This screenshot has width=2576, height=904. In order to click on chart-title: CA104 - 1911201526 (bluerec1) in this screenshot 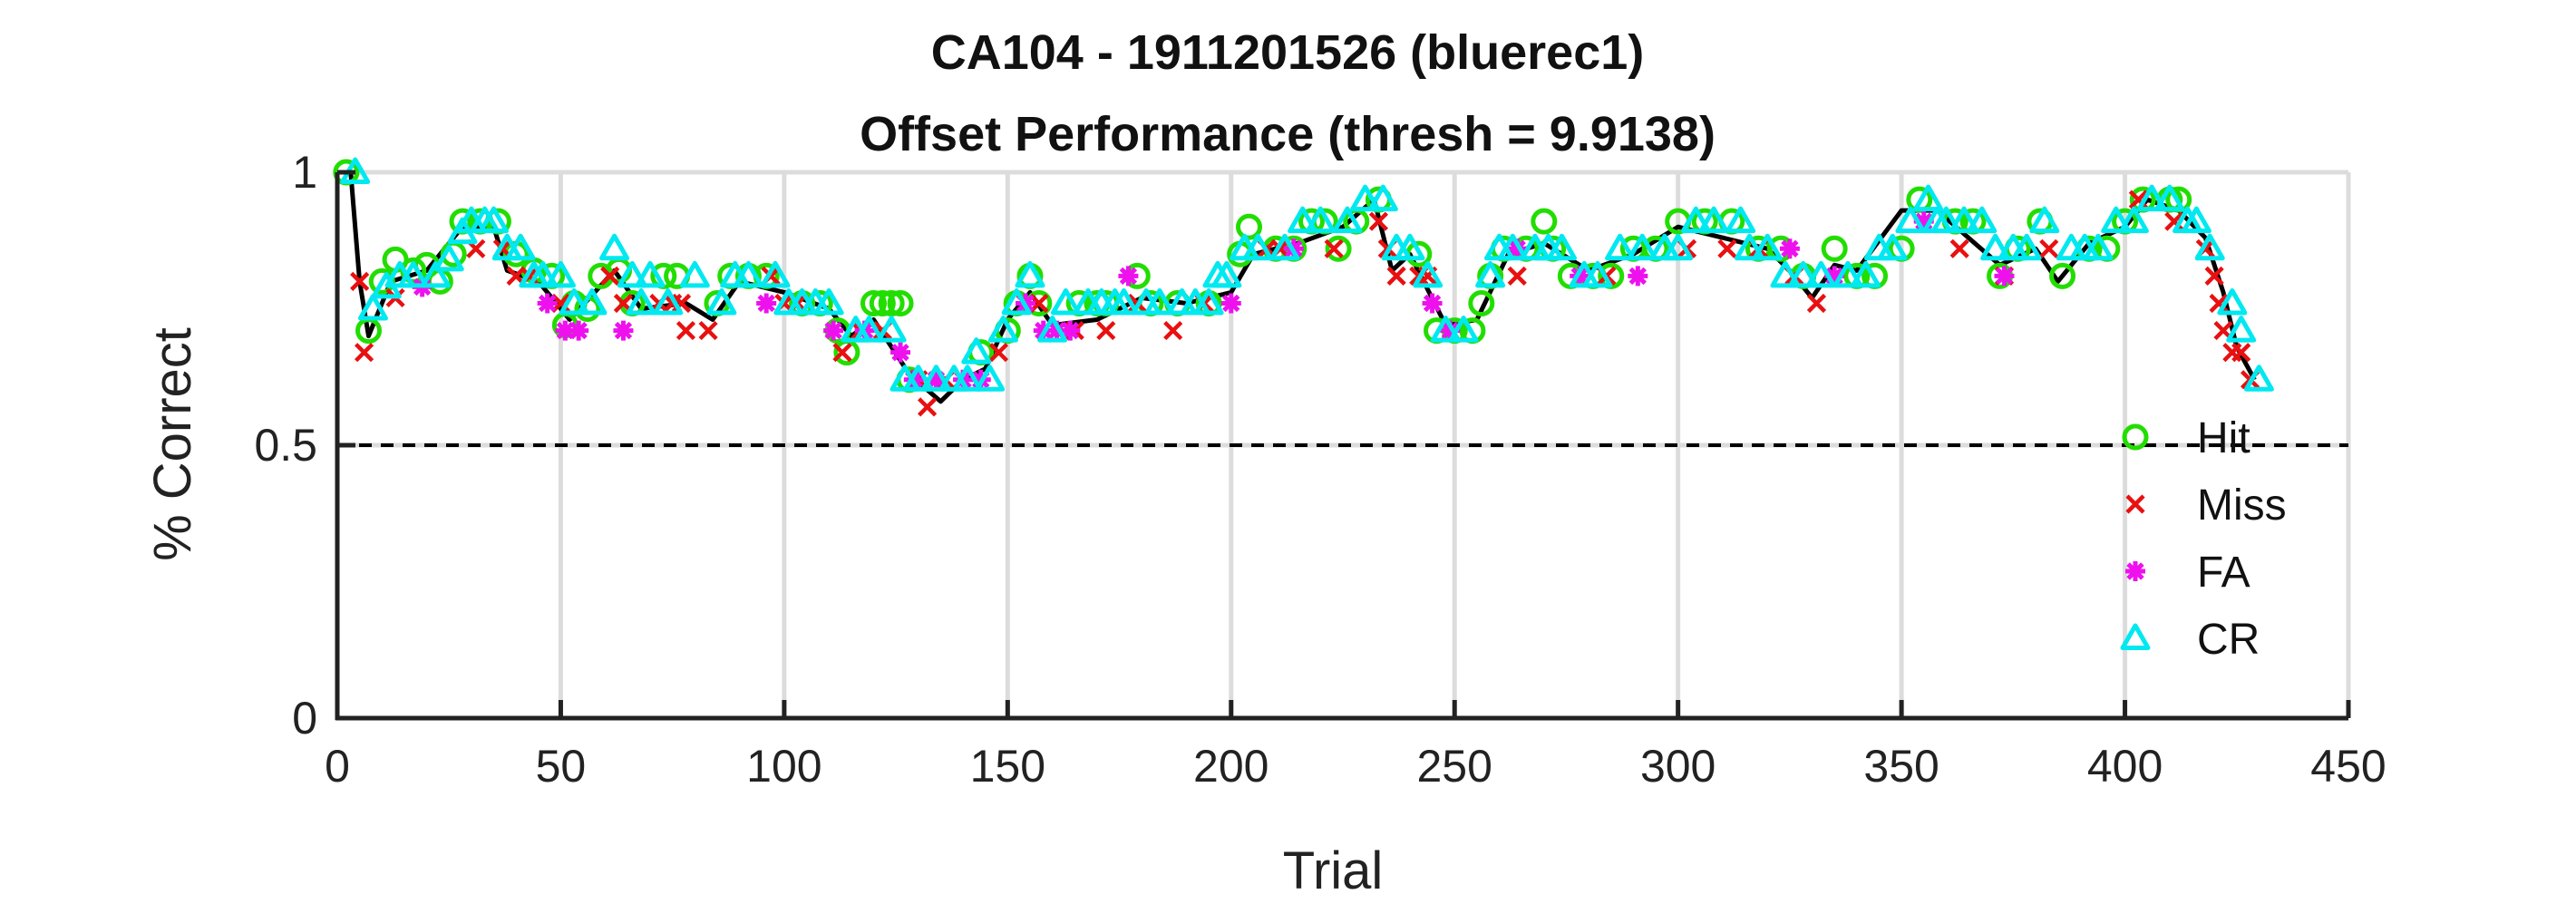, I will do `click(1288, 53)`.